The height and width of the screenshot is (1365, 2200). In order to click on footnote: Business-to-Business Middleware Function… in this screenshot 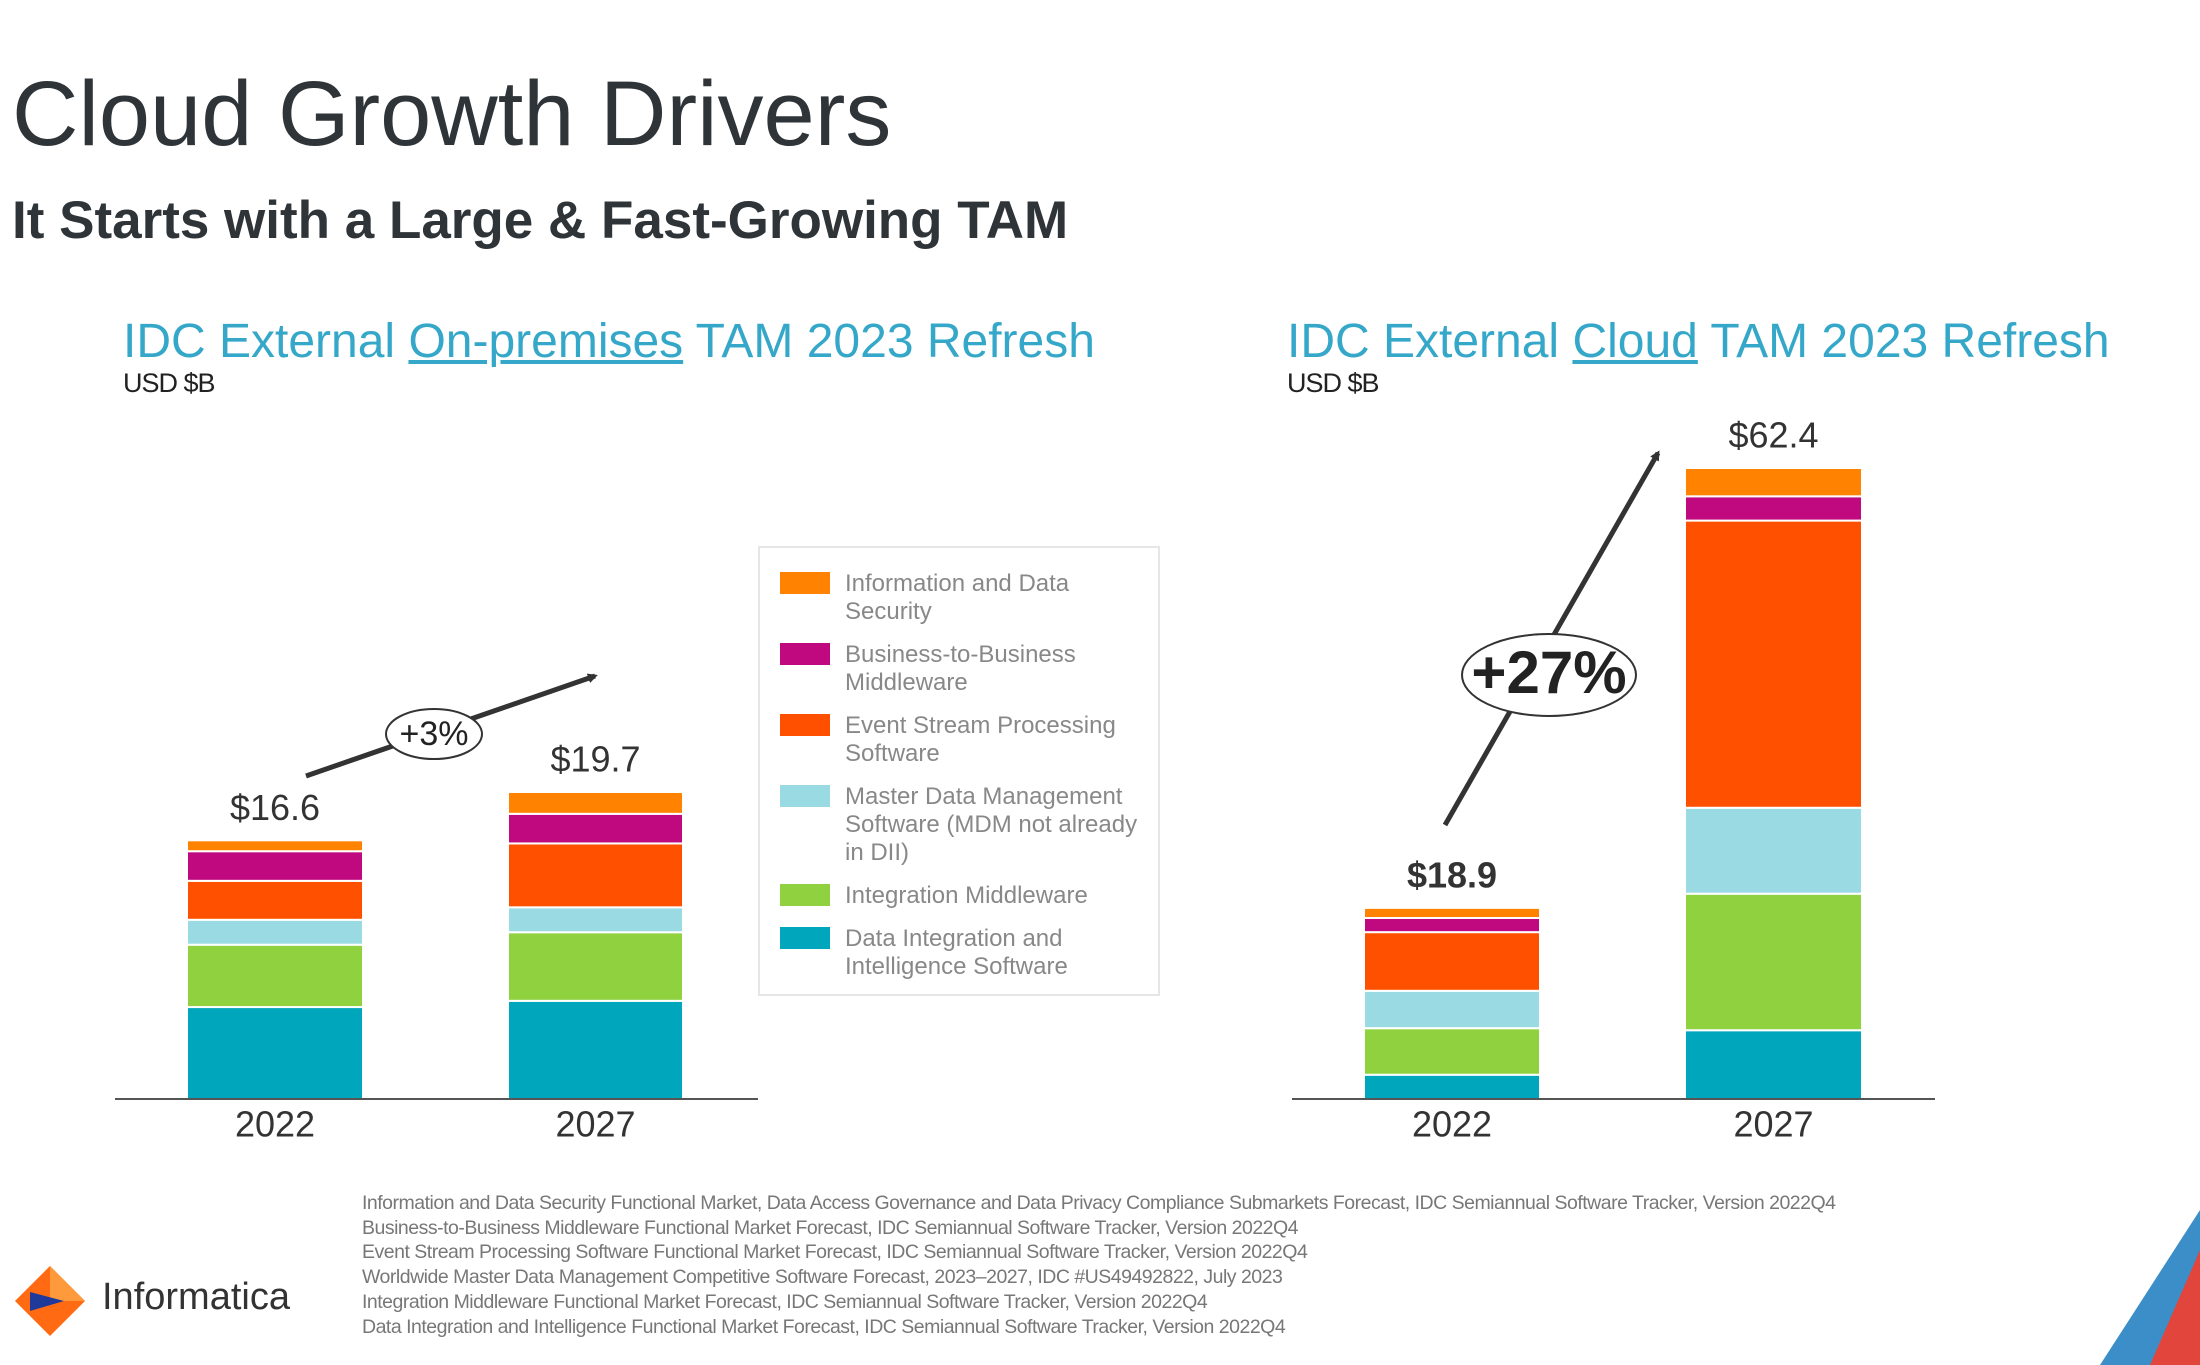, I will do `click(830, 1227)`.